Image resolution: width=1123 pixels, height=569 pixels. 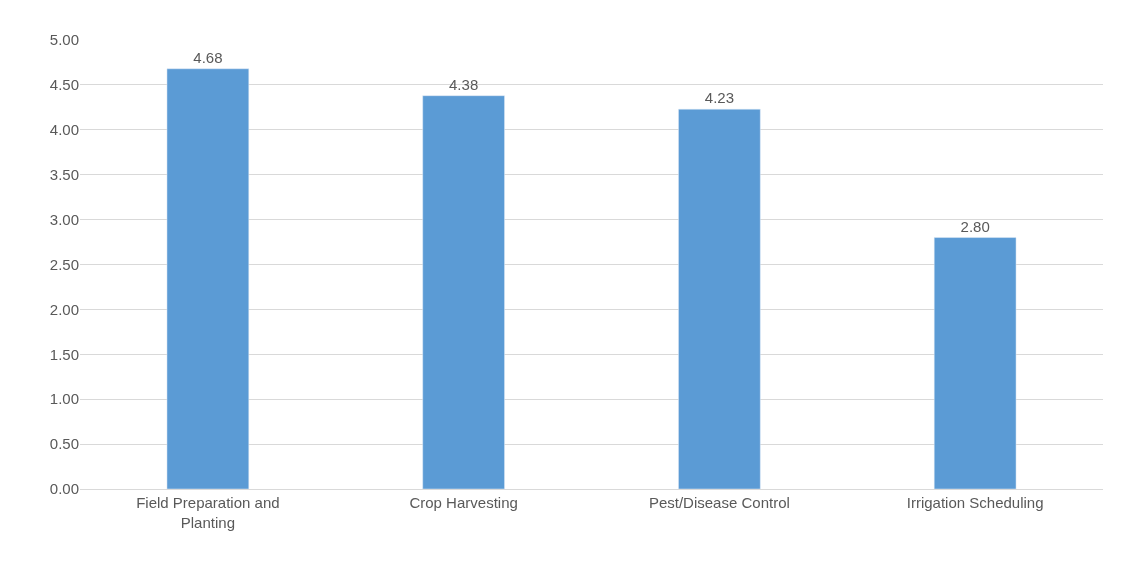 I want to click on y-tick-label: 0.00, so click(x=64, y=489).